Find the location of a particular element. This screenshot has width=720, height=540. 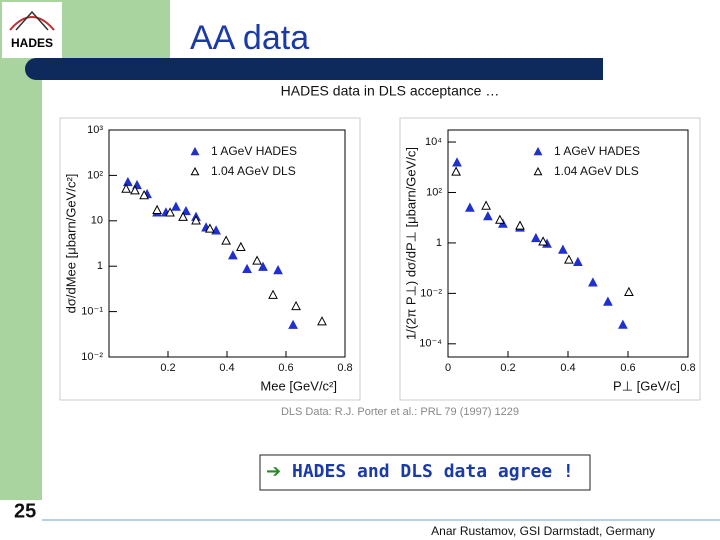

y-tick-label: 10⁻⁴ is located at coordinates (430, 344).